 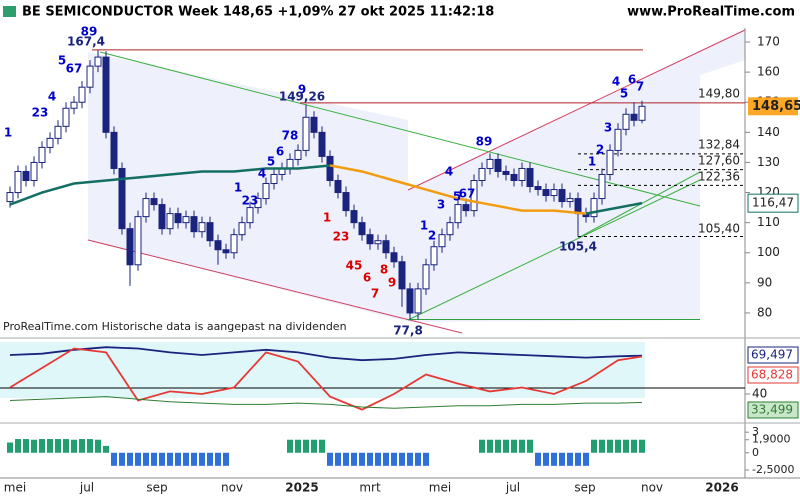 What do you see at coordinates (768, 72) in the screenshot?
I see `y-tick-label: 160` at bounding box center [768, 72].